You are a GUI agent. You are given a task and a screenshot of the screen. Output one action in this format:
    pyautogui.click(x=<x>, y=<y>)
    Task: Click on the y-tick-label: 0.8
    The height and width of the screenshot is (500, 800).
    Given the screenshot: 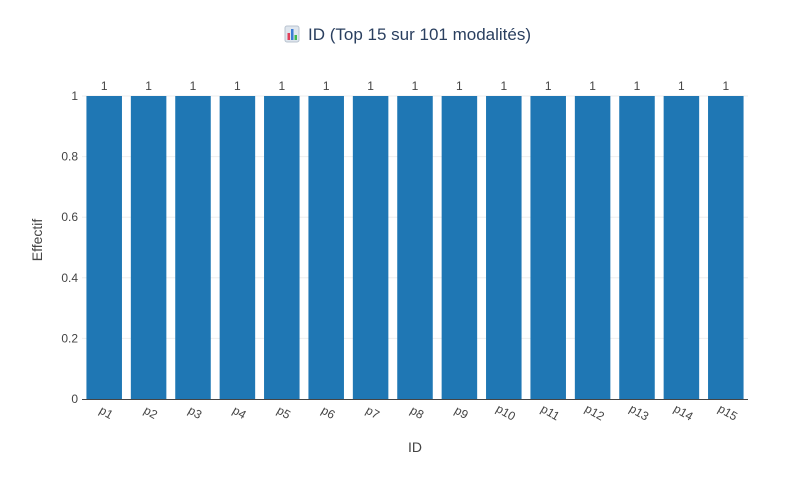 What is the action you would take?
    pyautogui.click(x=69, y=157)
    